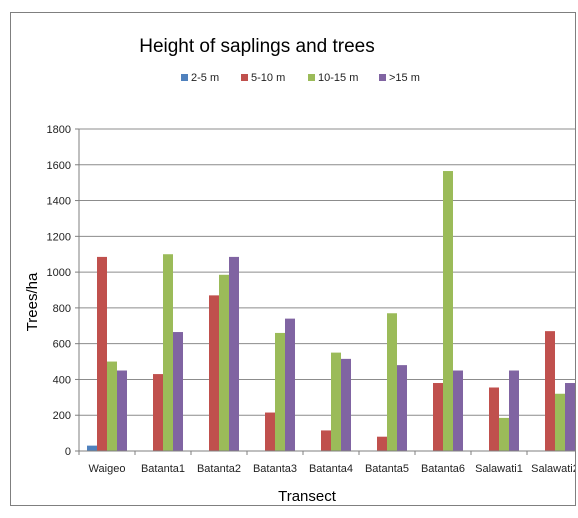 The height and width of the screenshot is (518, 578). What do you see at coordinates (184, 77) in the screenshot?
I see `legend-swatch-2-5-m` at bounding box center [184, 77].